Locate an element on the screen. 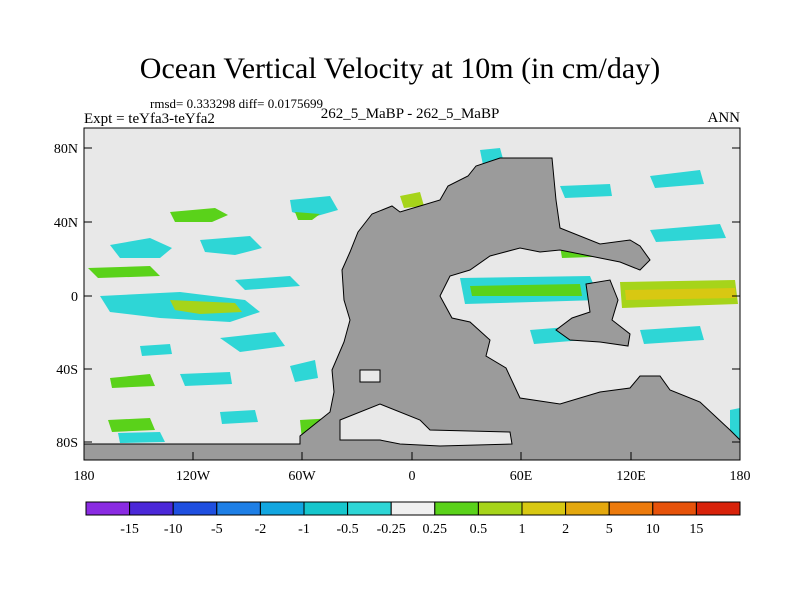 The width and height of the screenshot is (800, 600). lon-tick-label: 0 is located at coordinates (412, 476).